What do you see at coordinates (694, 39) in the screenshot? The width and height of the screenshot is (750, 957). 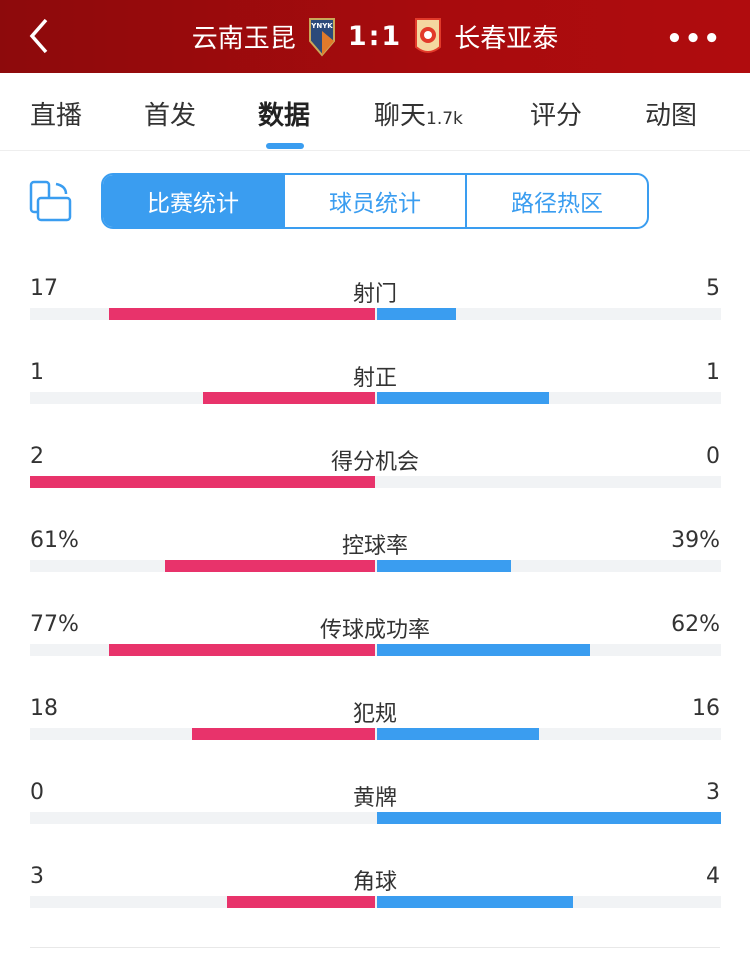 I see `more-icon: •••` at bounding box center [694, 39].